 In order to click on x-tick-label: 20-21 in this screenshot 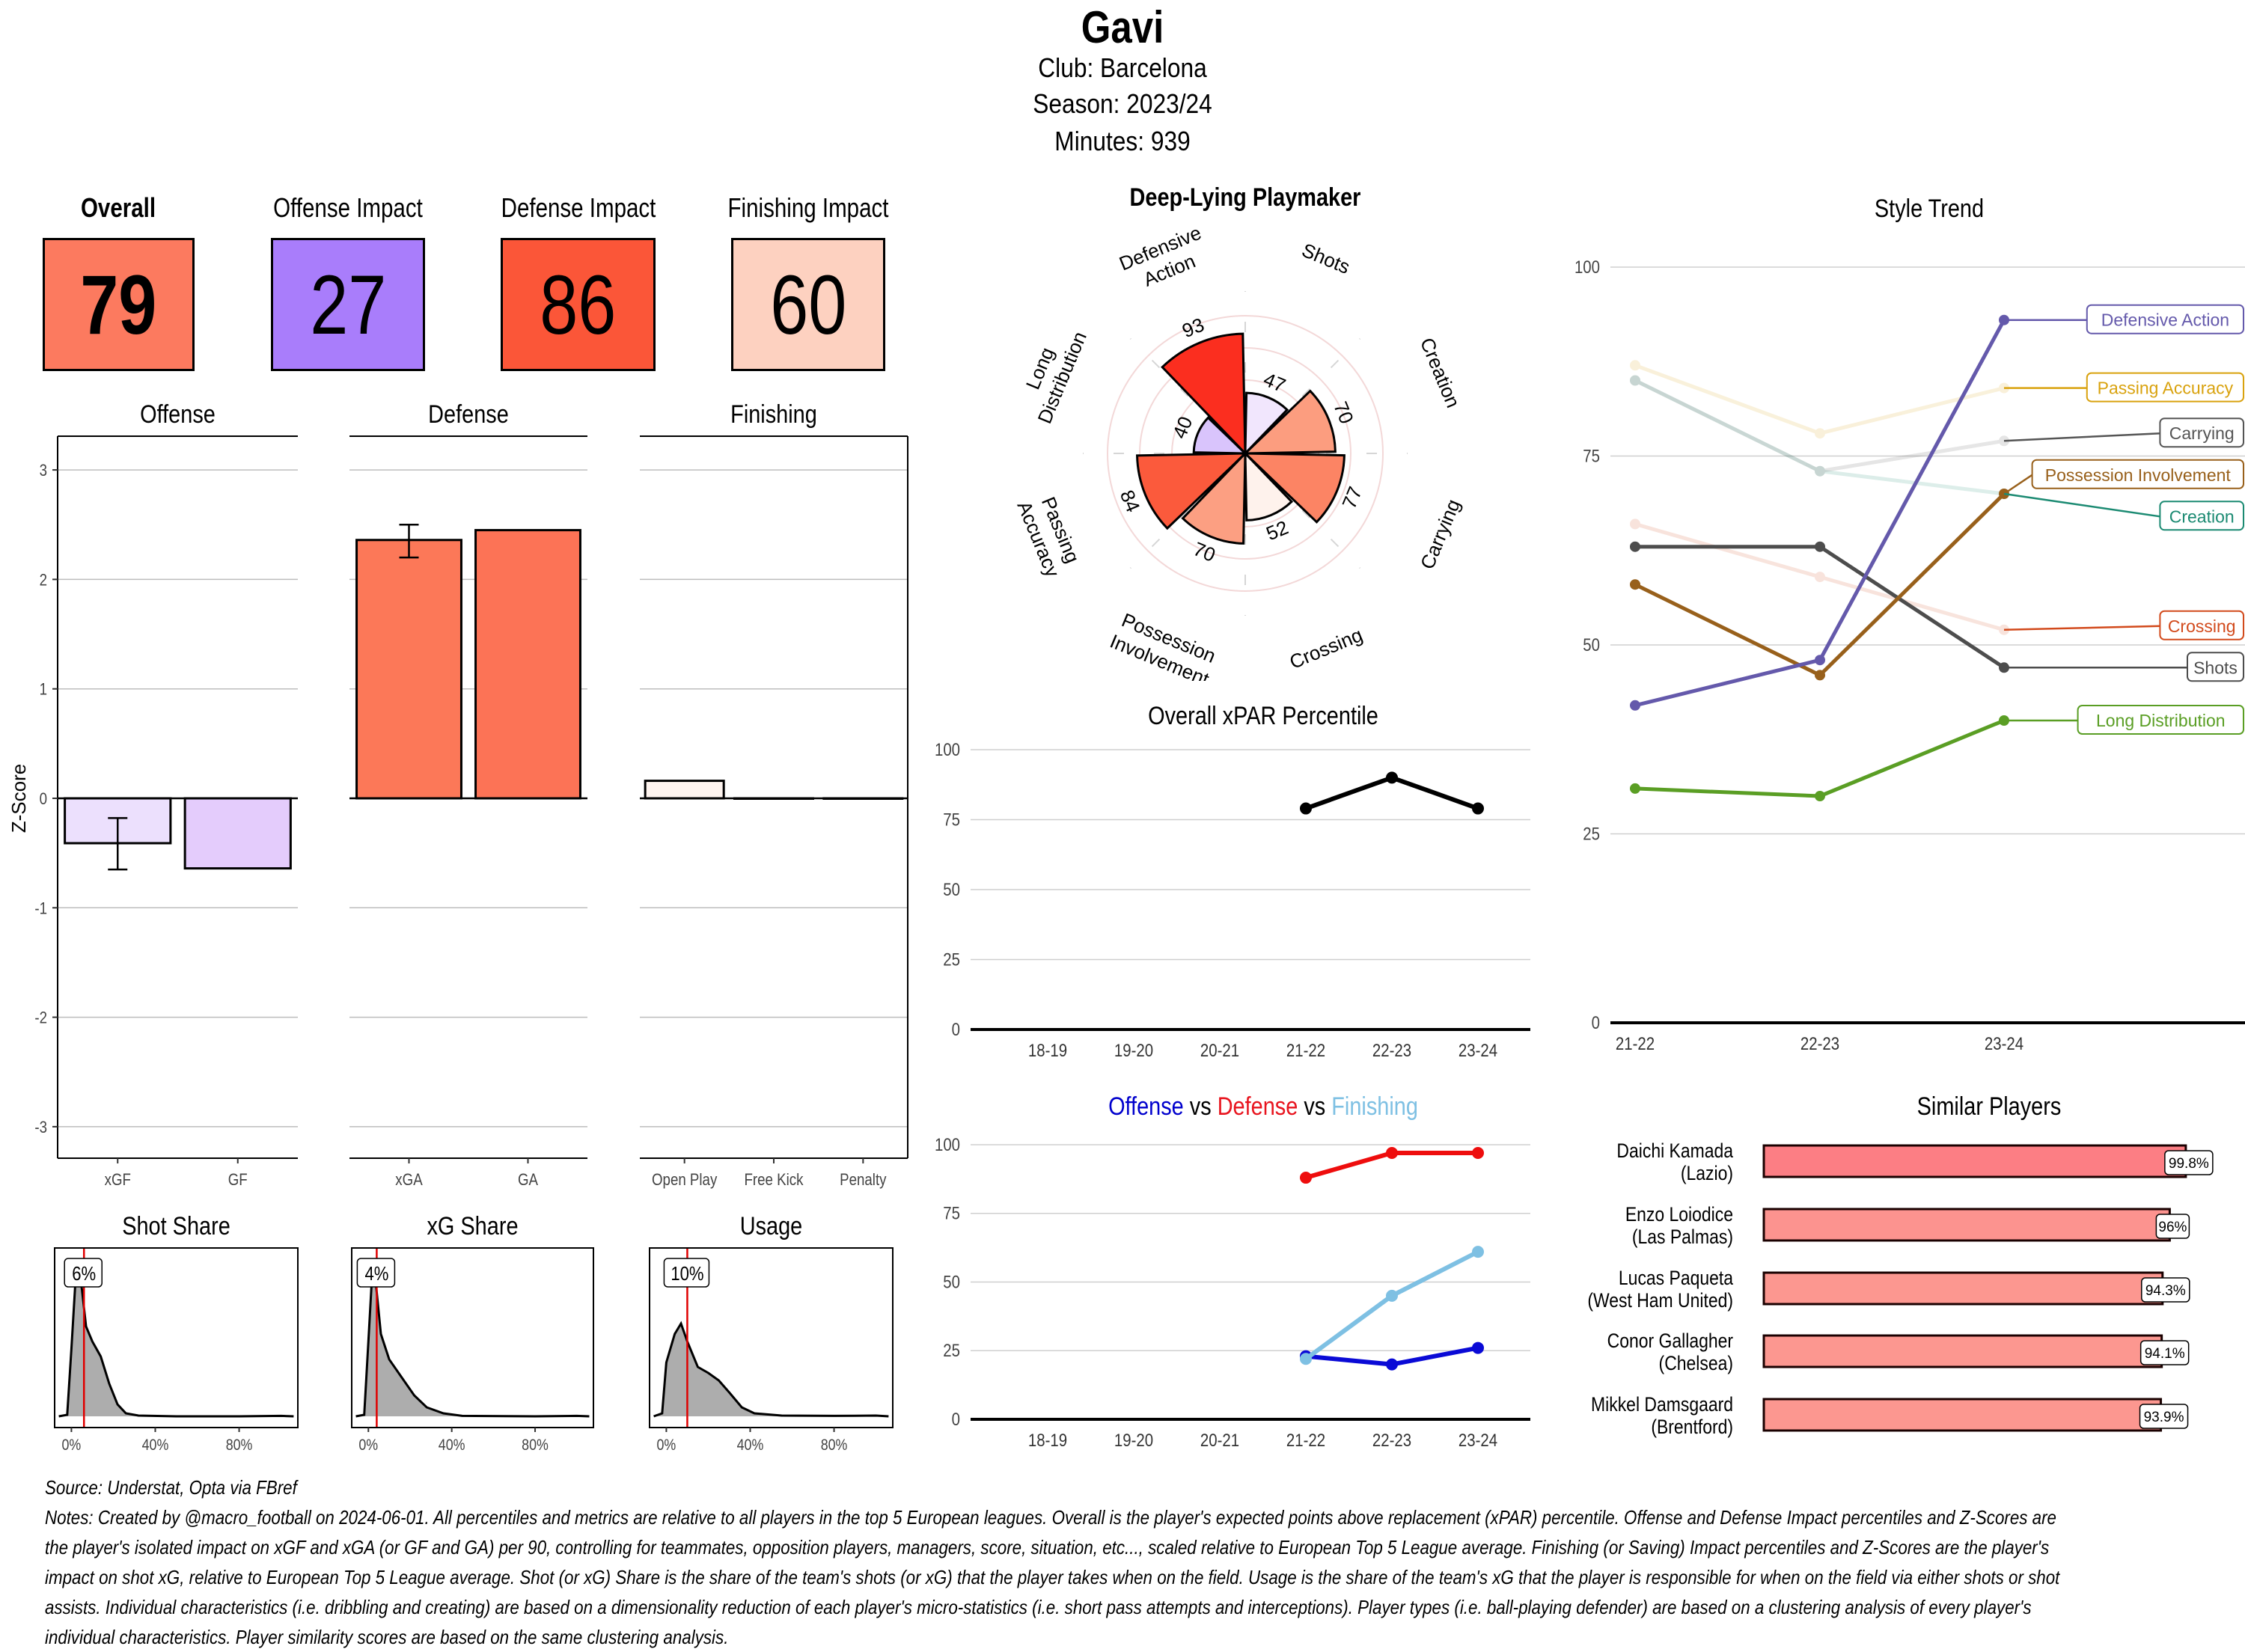, I will do `click(1219, 1050)`.